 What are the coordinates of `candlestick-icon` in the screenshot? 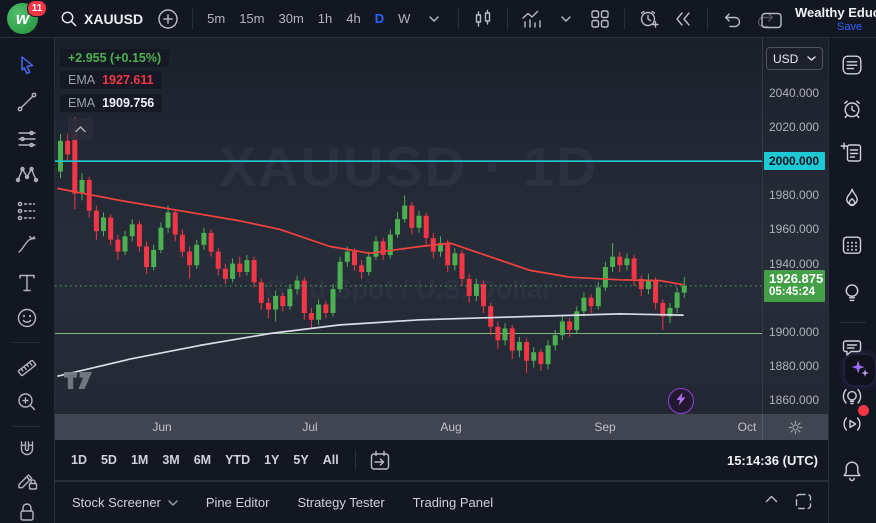 It's located at (483, 19).